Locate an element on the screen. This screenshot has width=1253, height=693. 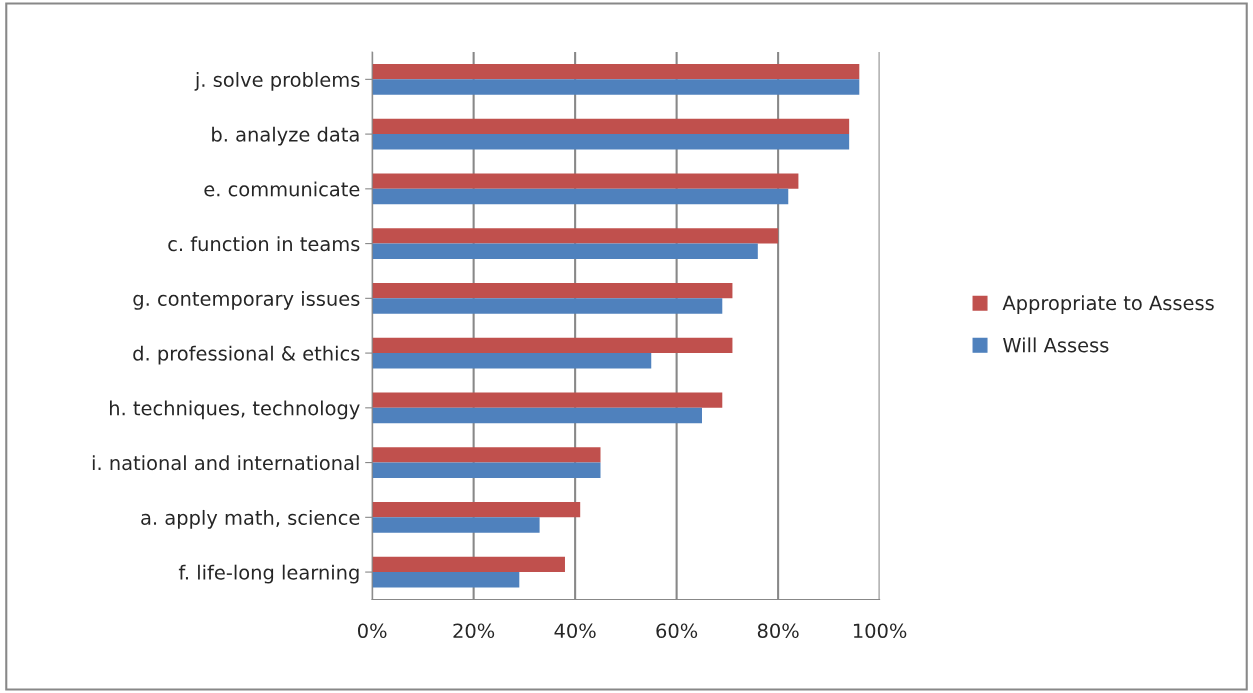
y-tick-label: h. techniques, technology is located at coordinates (235, 410).